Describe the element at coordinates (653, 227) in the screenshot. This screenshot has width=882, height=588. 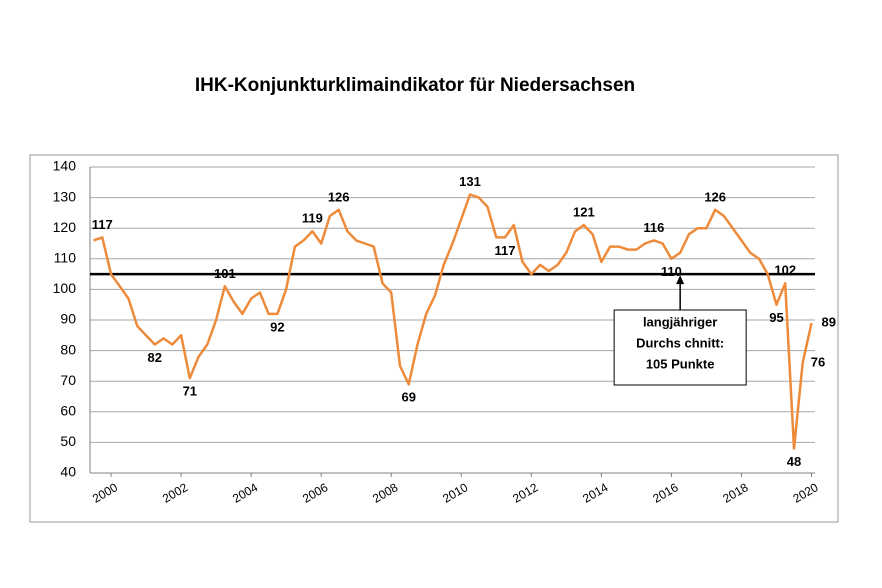
I see `data-label: 116` at that location.